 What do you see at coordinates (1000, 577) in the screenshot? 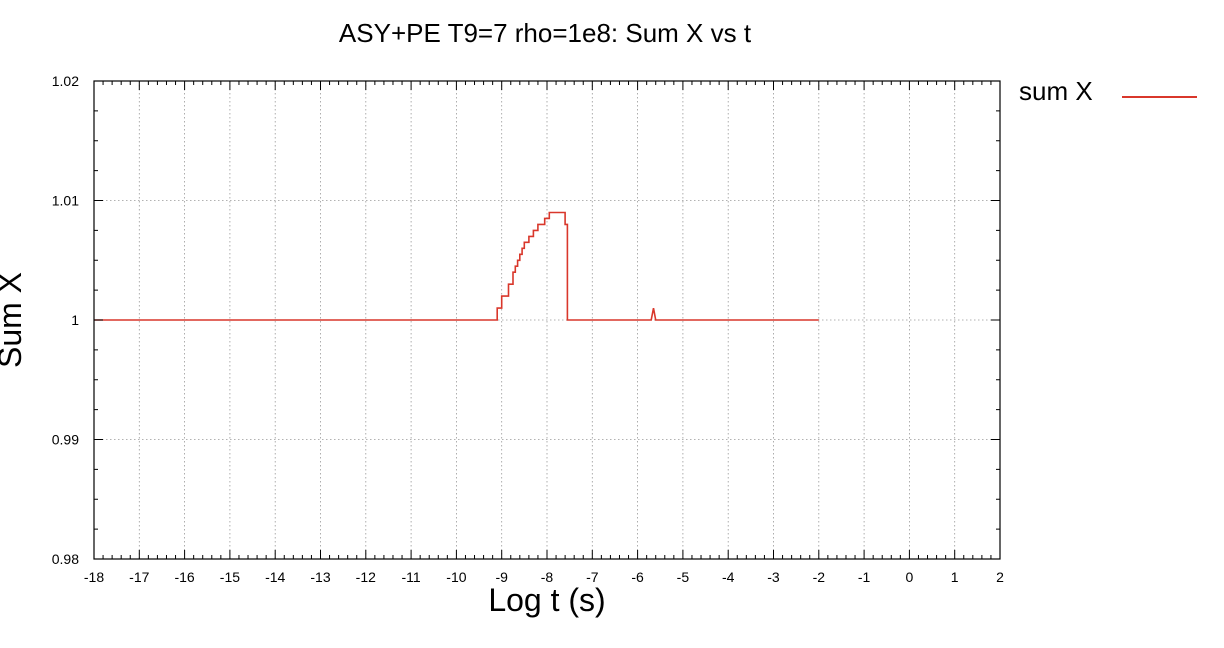
I see `x-tick-label: 2` at bounding box center [1000, 577].